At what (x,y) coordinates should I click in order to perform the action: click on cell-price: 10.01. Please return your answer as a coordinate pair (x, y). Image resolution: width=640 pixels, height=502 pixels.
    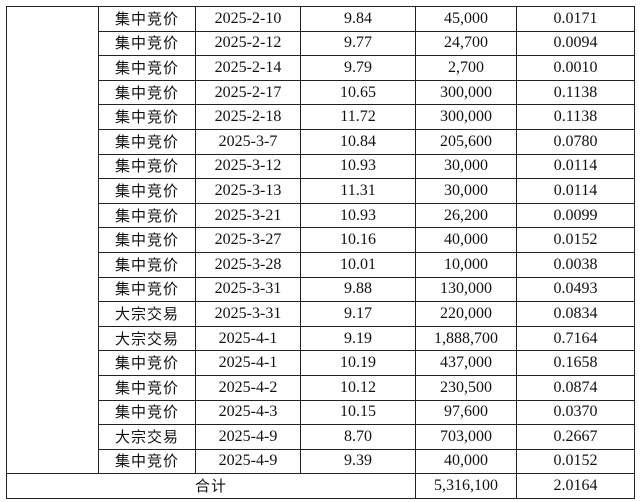
    Looking at the image, I should click on (358, 264).